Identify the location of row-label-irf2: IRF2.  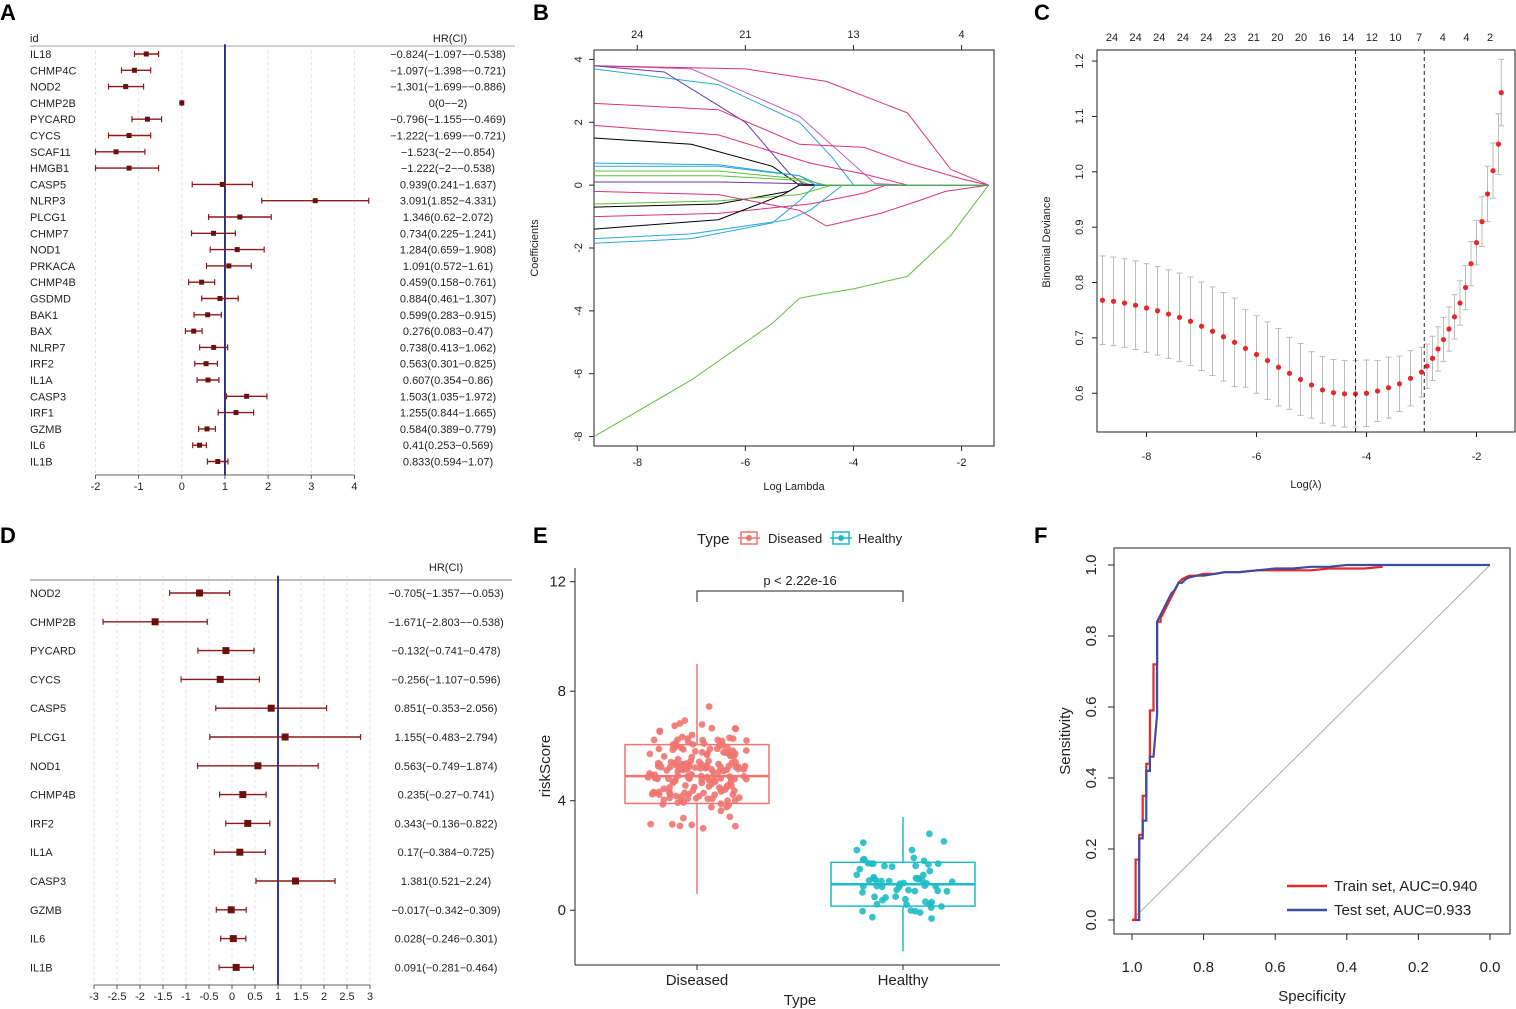
(42, 824).